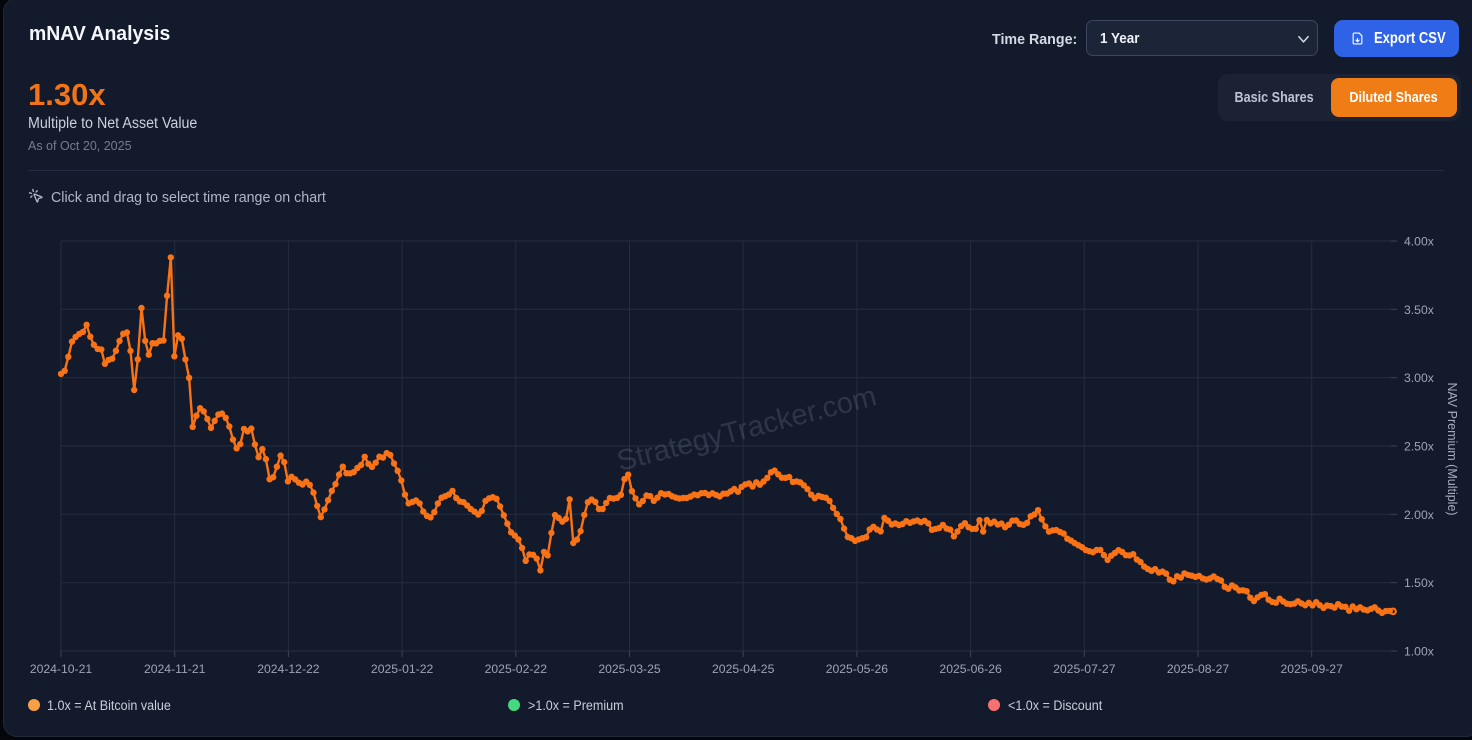 The height and width of the screenshot is (740, 1472). Describe the element at coordinates (1419, 652) in the screenshot. I see `svg-text: 1.00x` at that location.